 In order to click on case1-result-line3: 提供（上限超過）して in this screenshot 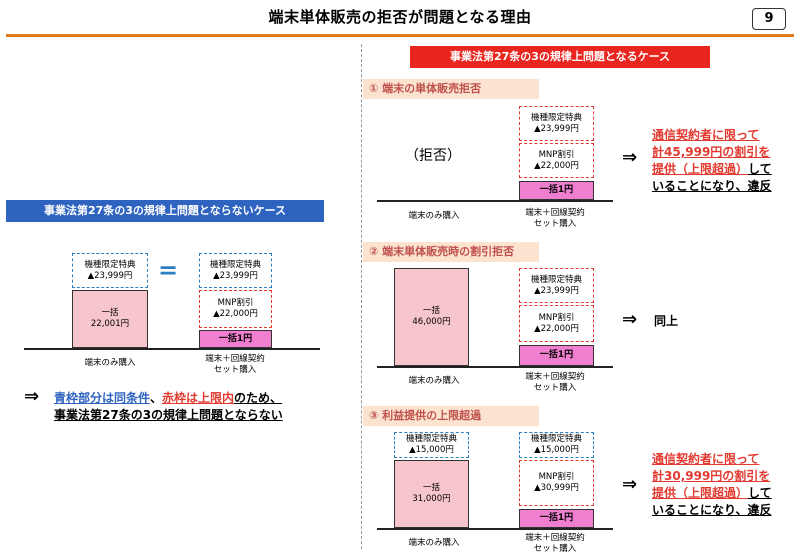, I will do `click(725, 169)`.